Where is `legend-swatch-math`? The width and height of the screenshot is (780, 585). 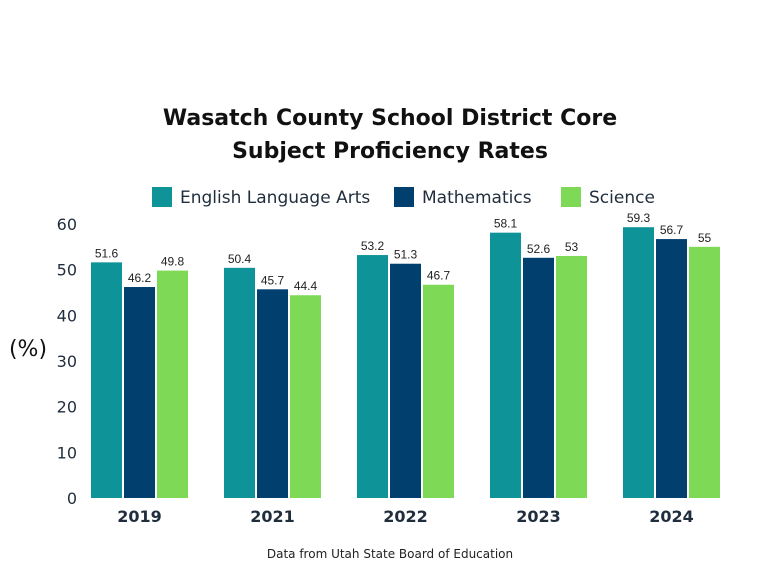 legend-swatch-math is located at coordinates (404, 197).